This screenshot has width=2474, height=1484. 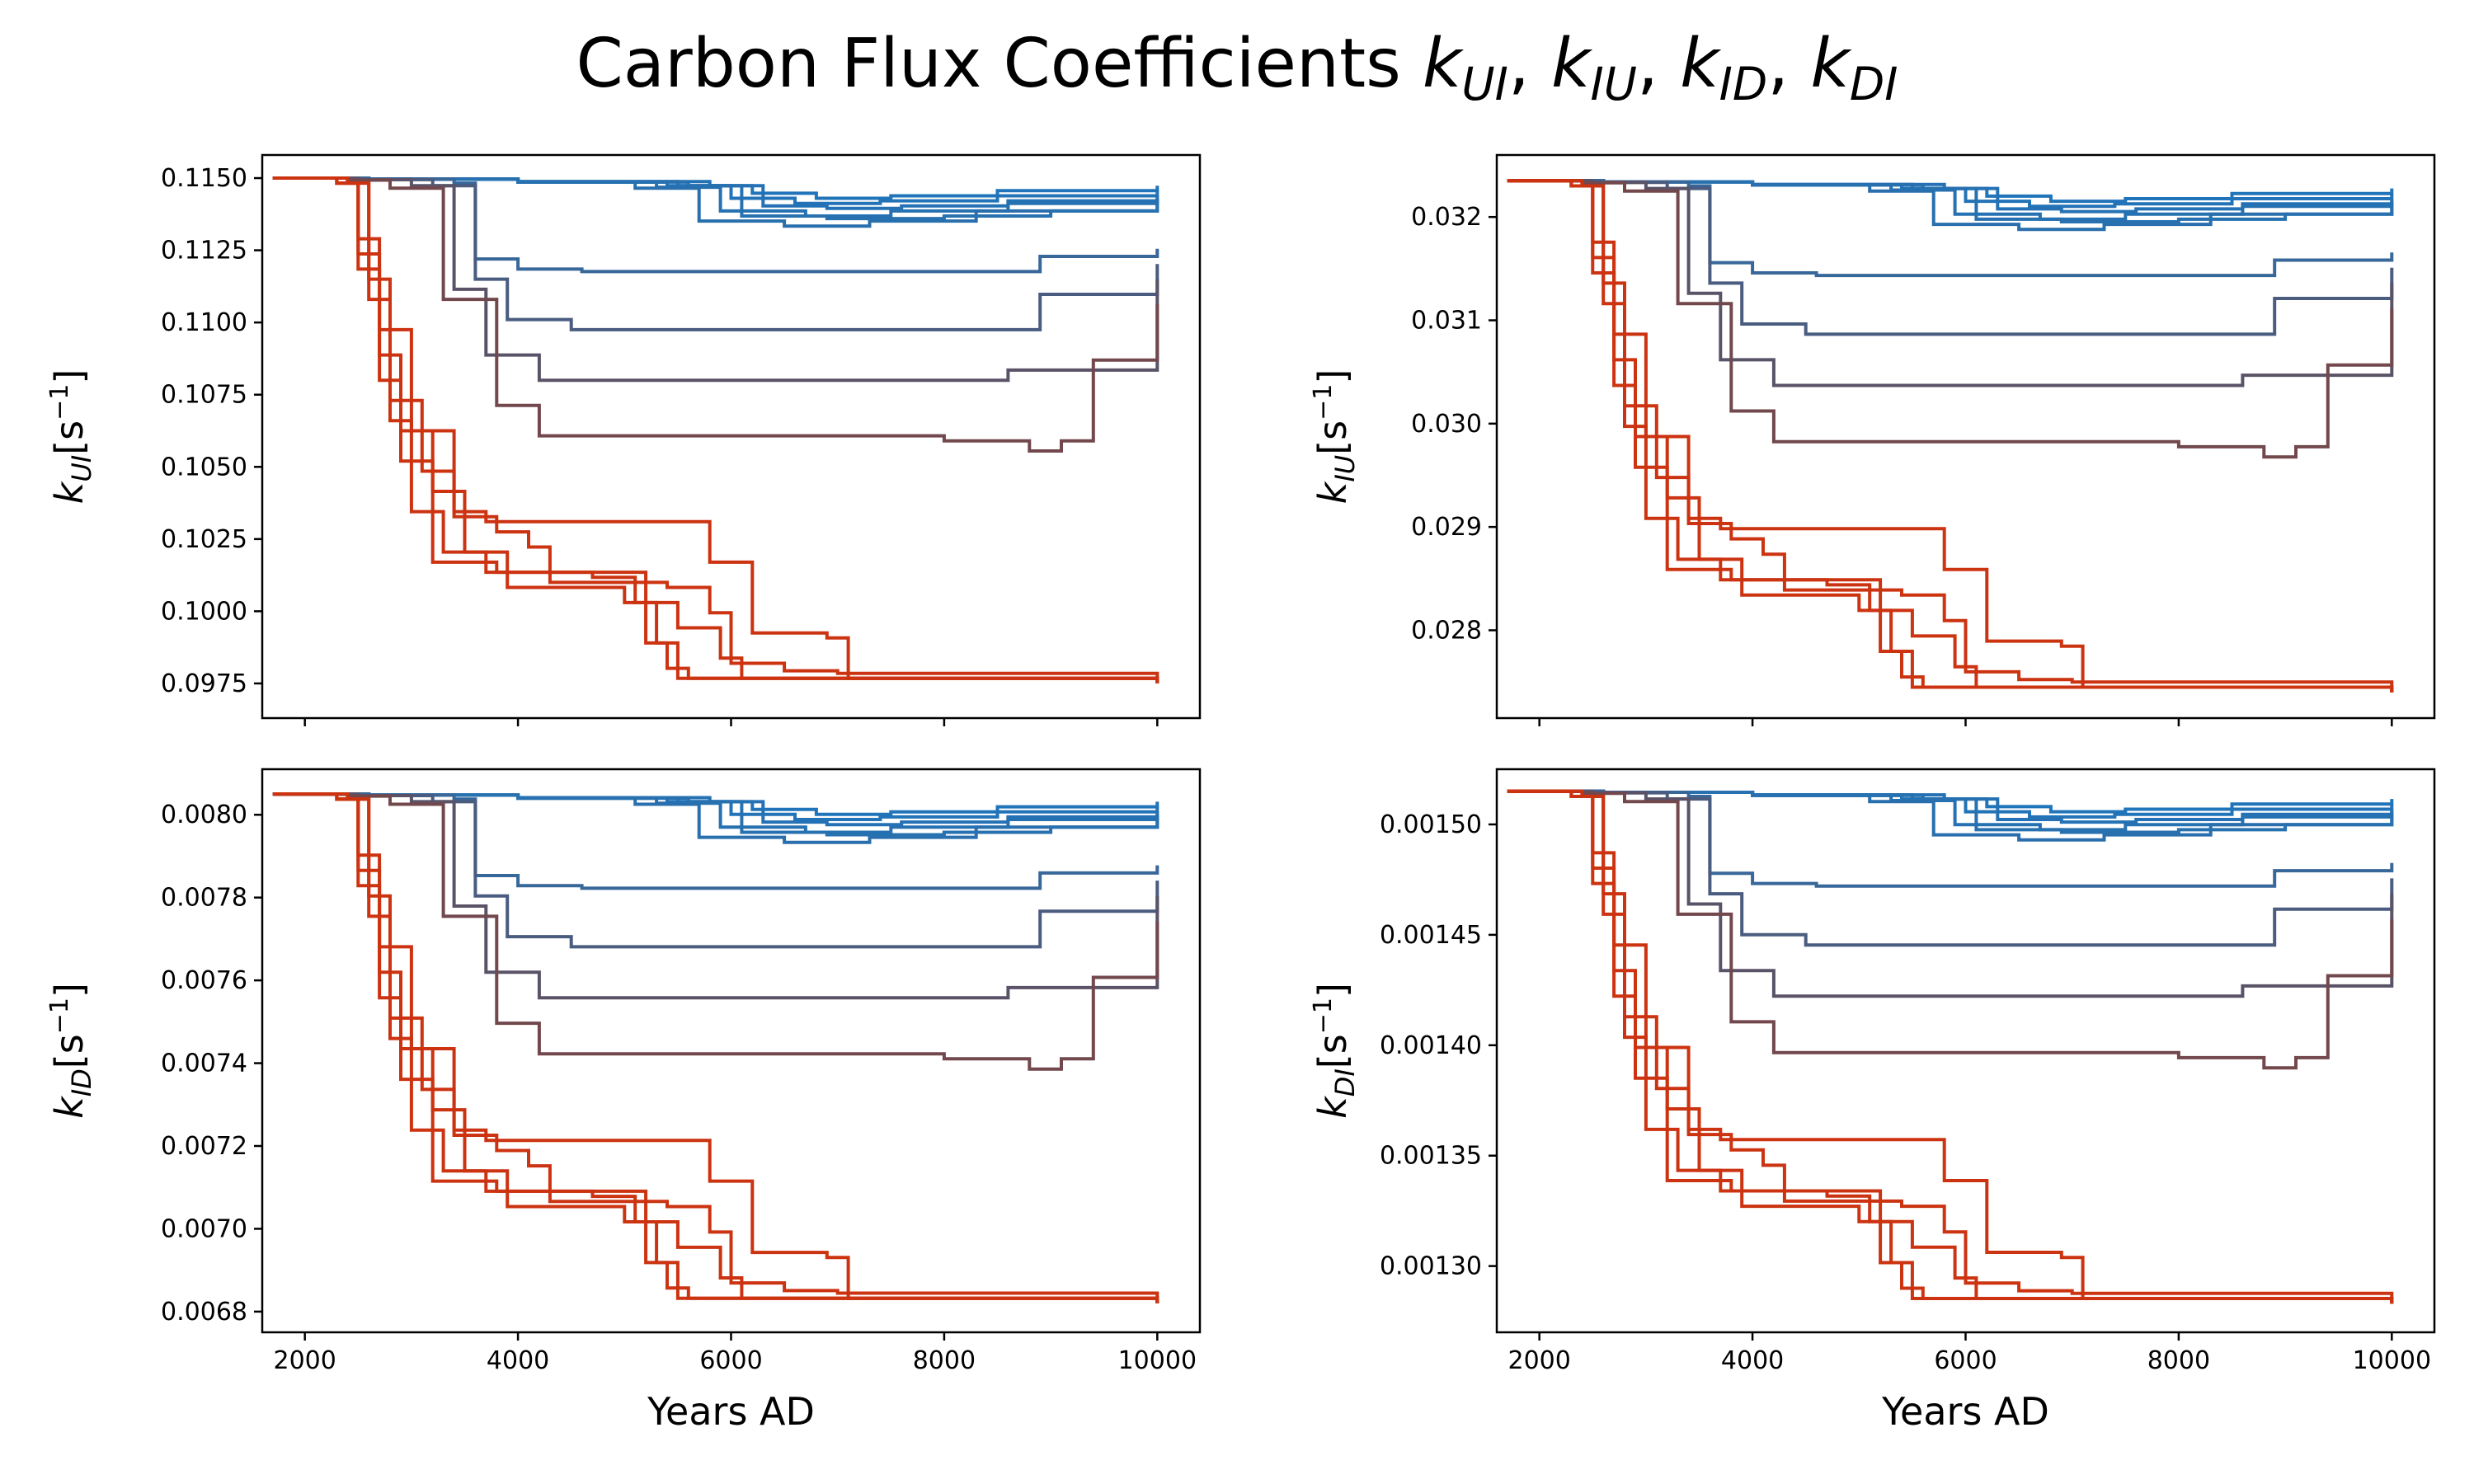 I want to click on y-tick-label: 0.032, so click(x=1446, y=217).